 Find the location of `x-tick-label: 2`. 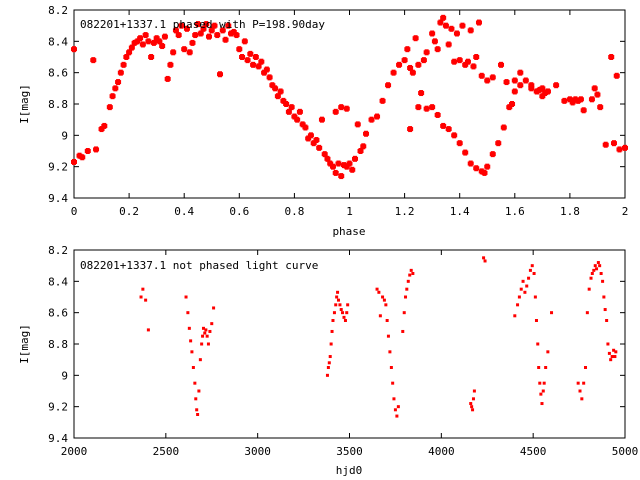

x-tick-label: 2 is located at coordinates (625, 211).